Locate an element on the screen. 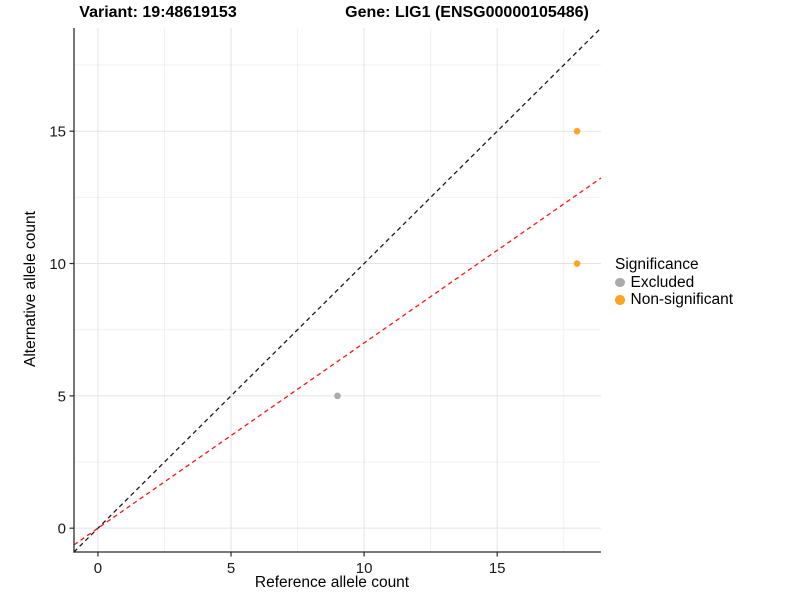  y-tick-label: 0 is located at coordinates (62, 529).